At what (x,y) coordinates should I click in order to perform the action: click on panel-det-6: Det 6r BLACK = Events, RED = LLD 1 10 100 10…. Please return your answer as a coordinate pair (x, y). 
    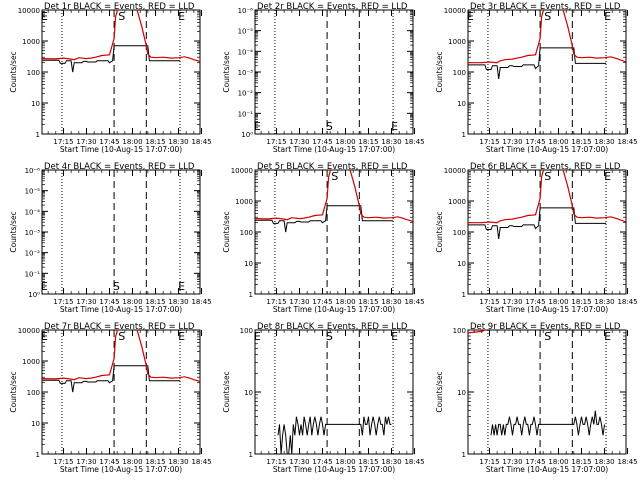
    Looking at the image, I should click on (536, 238).